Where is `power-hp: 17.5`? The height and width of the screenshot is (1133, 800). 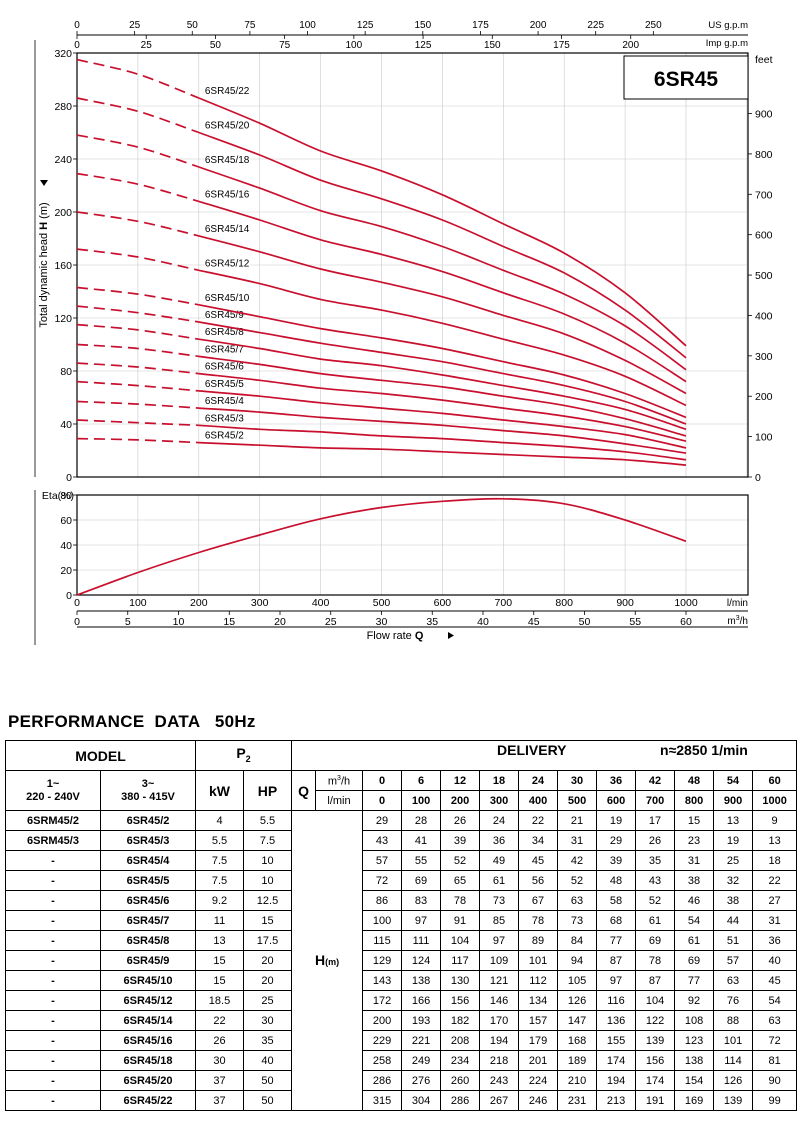
power-hp: 17.5 is located at coordinates (267, 940).